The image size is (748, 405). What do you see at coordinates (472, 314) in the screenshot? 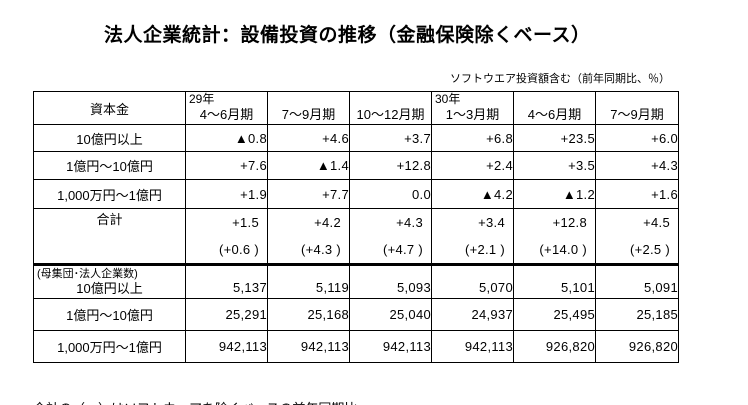
I see `data-cell: 24,937` at bounding box center [472, 314].